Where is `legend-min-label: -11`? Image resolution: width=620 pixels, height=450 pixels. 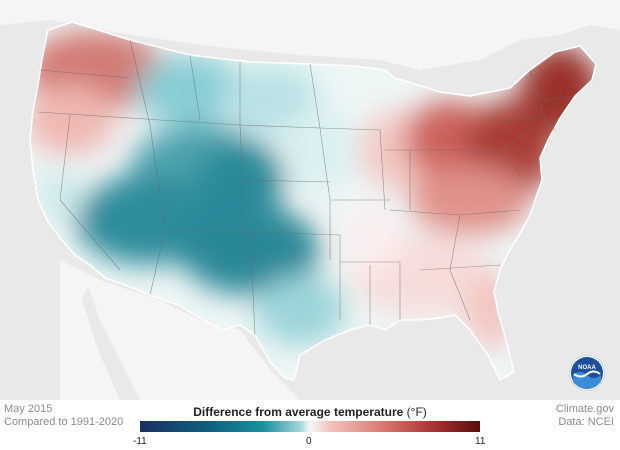
legend-min-label: -11 is located at coordinates (140, 441).